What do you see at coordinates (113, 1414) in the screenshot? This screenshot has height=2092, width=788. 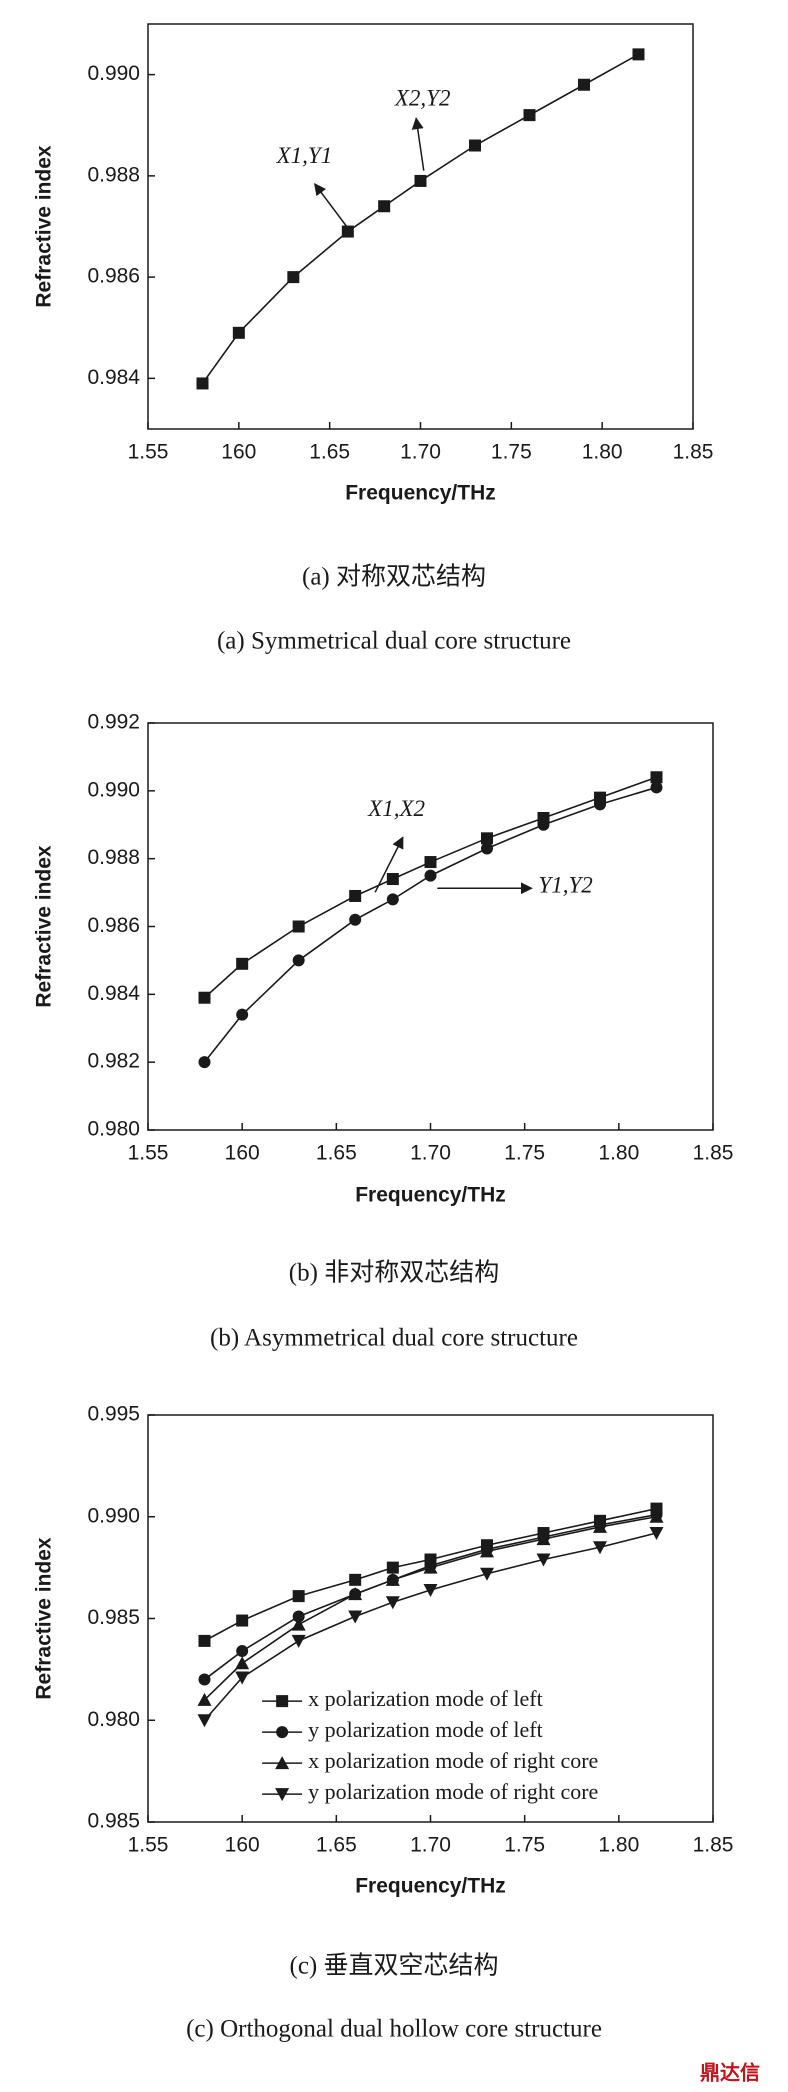 I see `y-tick-label: 0.995` at bounding box center [113, 1414].